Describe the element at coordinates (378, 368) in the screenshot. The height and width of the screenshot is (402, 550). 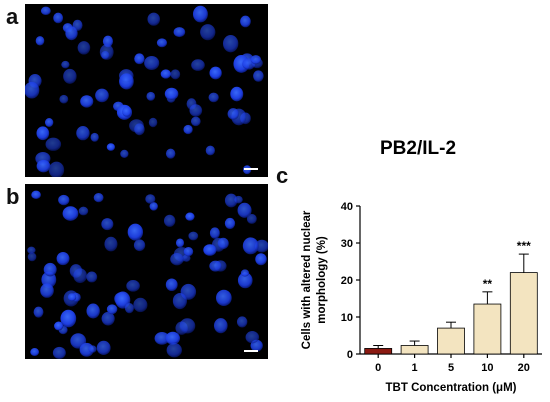
I see `x-tick-label: 0` at that location.